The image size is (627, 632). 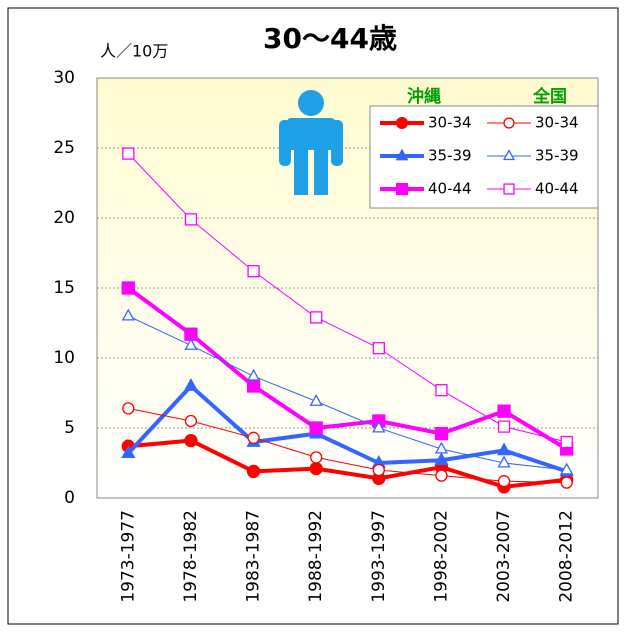 I want to click on x-tick-label: 1998-2002, so click(x=441, y=556).